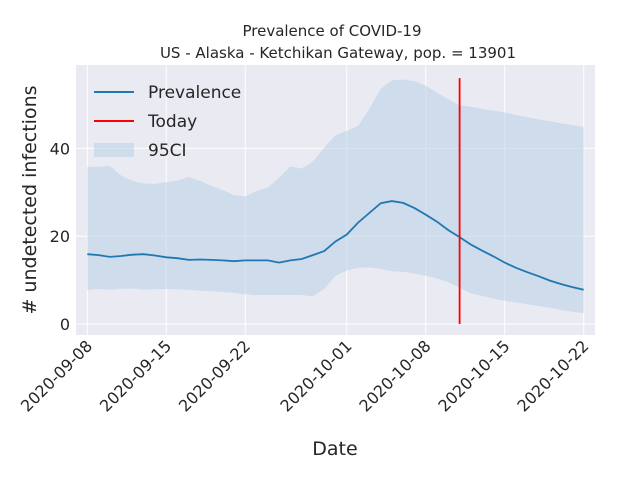  I want to click on y-tick-label: 0, so click(65, 324).